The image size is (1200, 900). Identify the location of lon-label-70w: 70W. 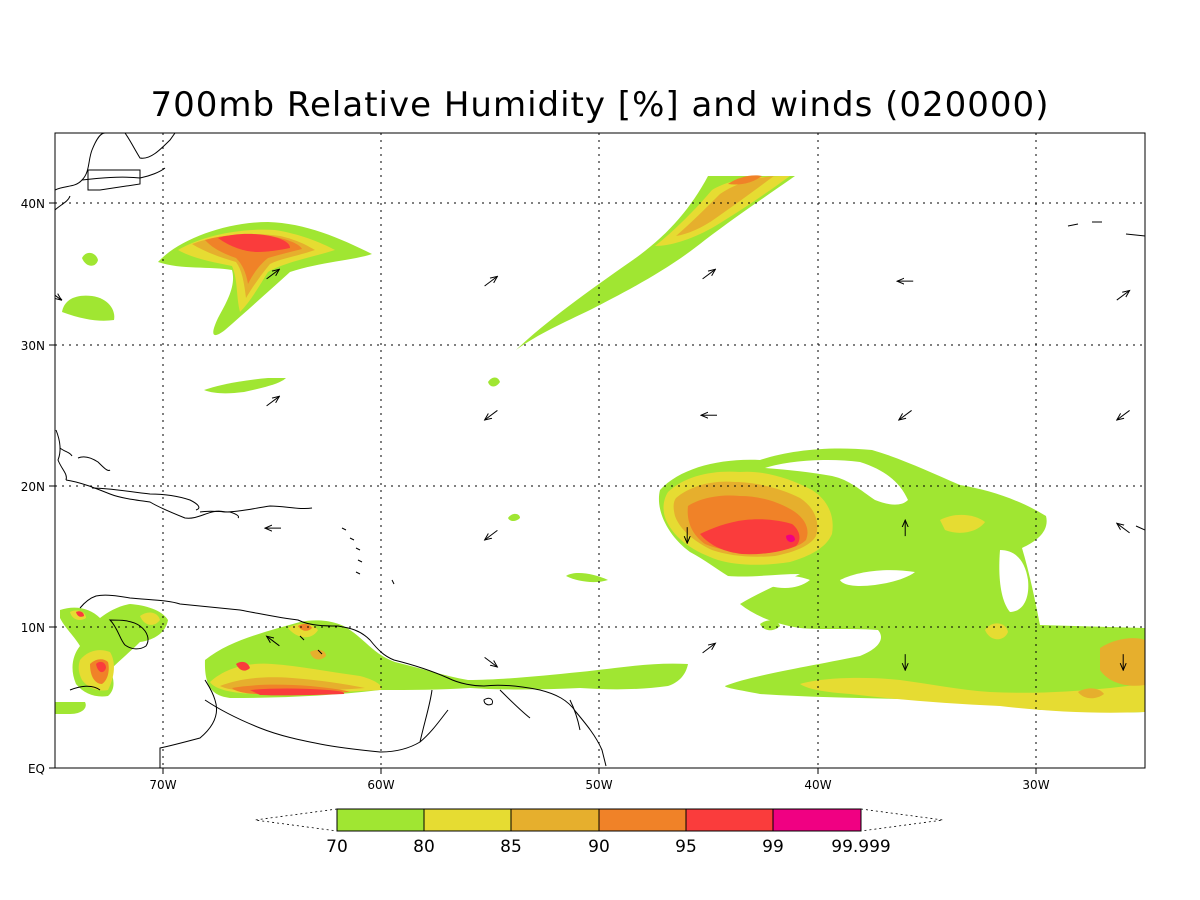
(162, 785).